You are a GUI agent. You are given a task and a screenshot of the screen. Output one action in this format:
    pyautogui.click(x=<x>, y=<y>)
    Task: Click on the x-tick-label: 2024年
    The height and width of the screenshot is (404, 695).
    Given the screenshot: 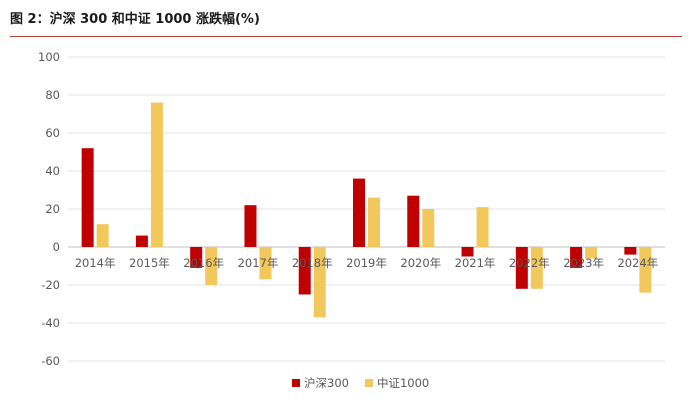 What is the action you would take?
    pyautogui.click(x=637, y=263)
    